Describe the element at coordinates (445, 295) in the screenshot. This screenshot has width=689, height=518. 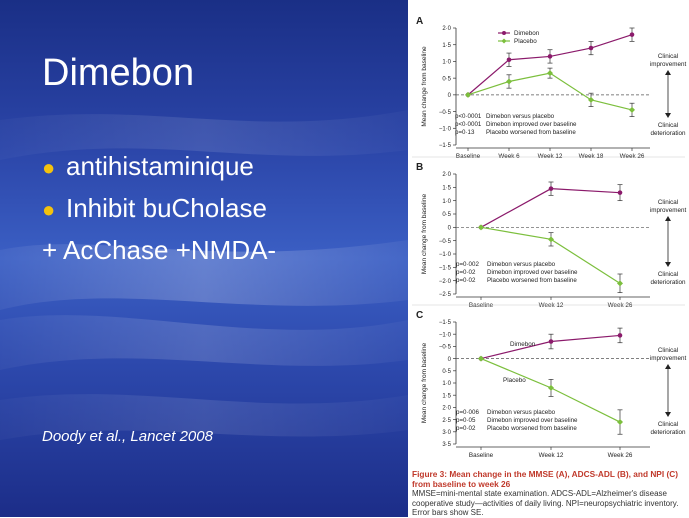
I see `y-tick-label: −2·5` at that location.